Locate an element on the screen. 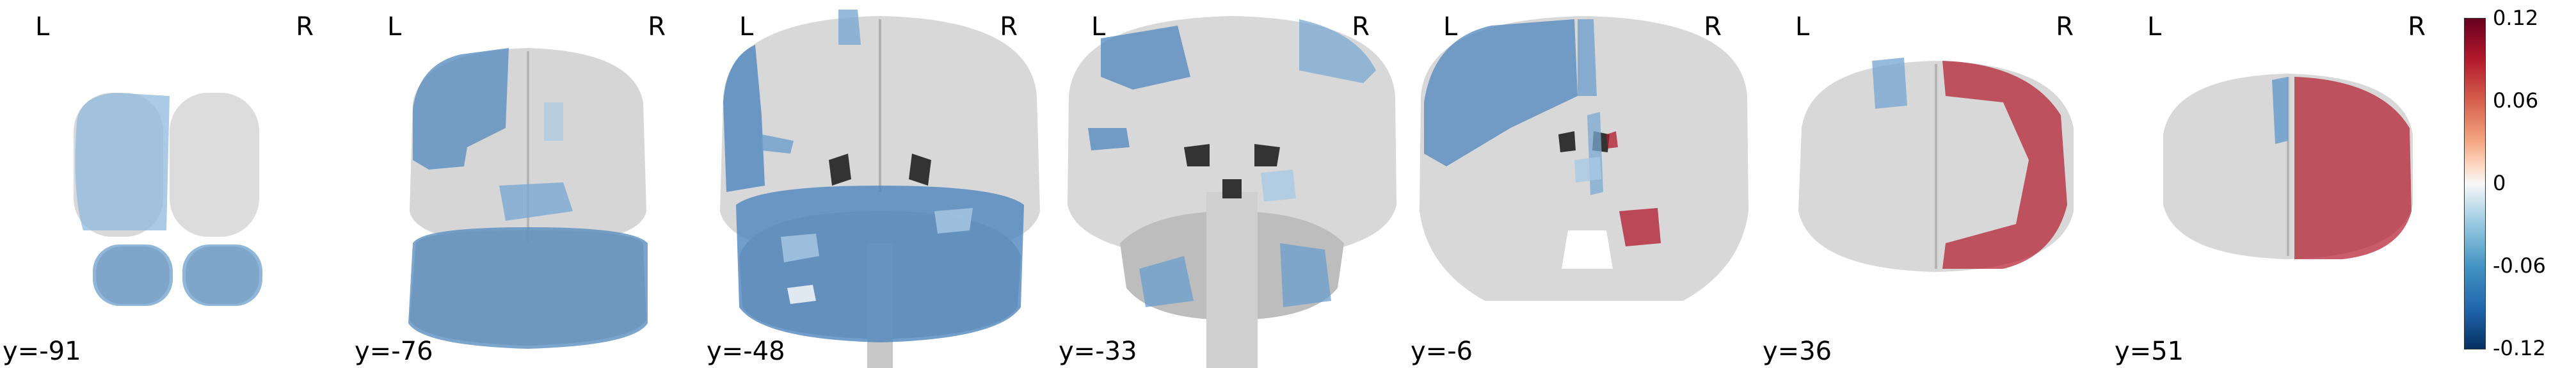 The image size is (2576, 368). slice-coordinate-label: y=36 is located at coordinates (1797, 351).